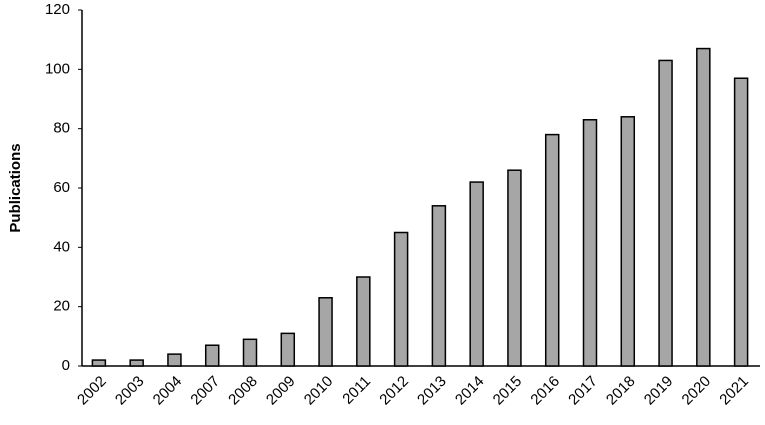 Image resolution: width=765 pixels, height=425 pixels. Describe the element at coordinates (168, 391) in the screenshot. I see `x-tick-label: 2004` at that location.